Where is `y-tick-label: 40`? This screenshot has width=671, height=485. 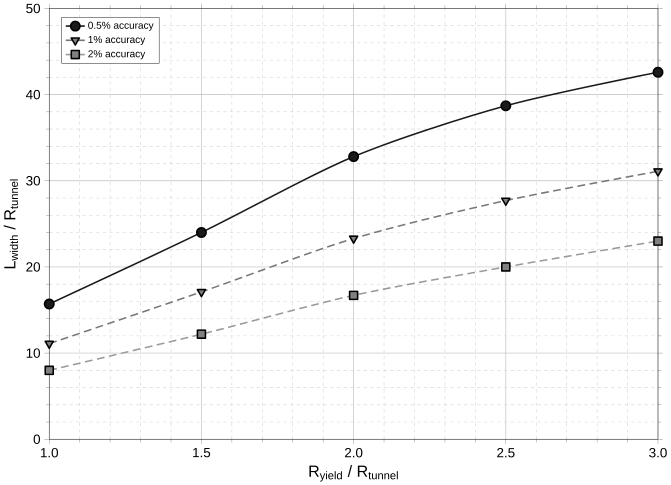
y-tick-label: 40 is located at coordinates (33, 95).